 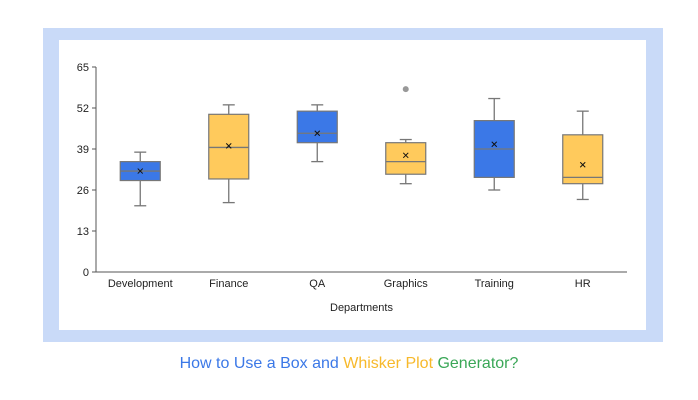 I want to click on x-tick-label: Finance, so click(x=228, y=284).